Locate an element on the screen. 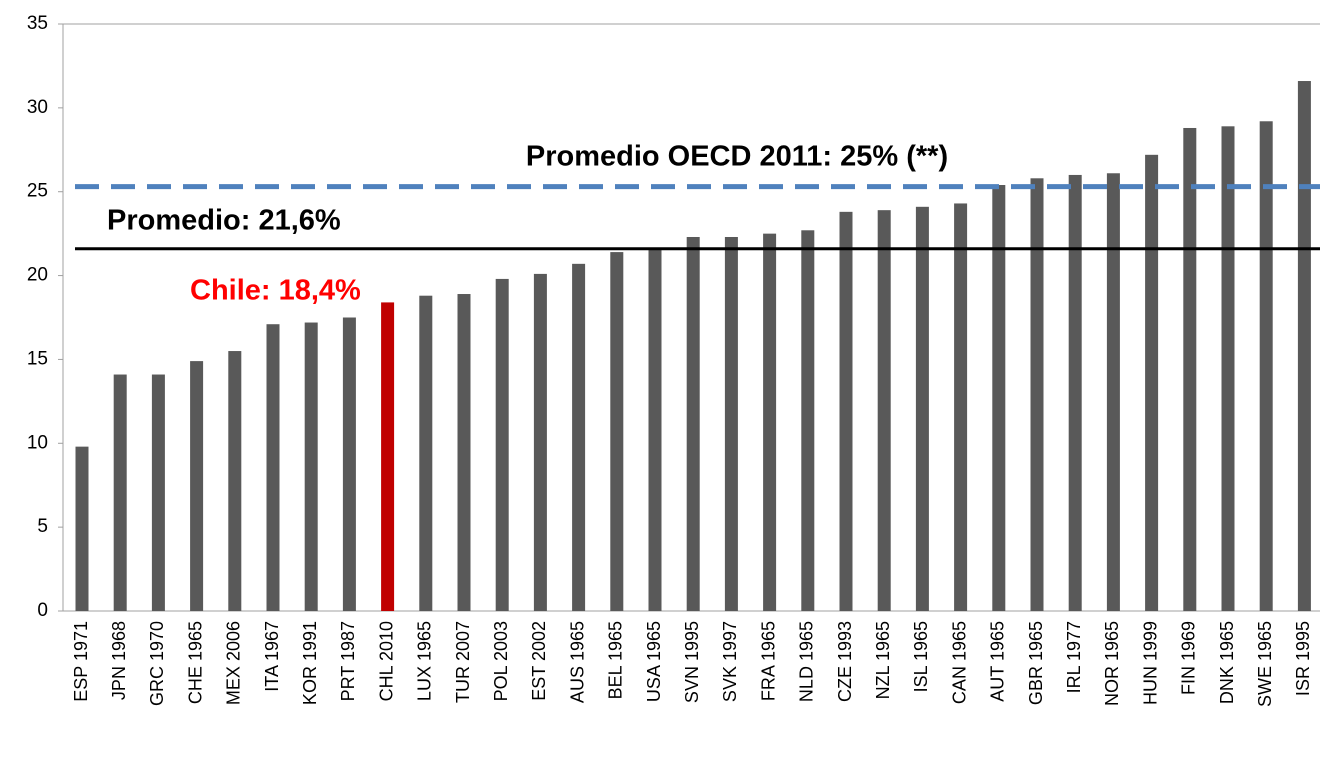 The width and height of the screenshot is (1320, 757). x-tick-label: GRC 1970 is located at coordinates (157, 663).